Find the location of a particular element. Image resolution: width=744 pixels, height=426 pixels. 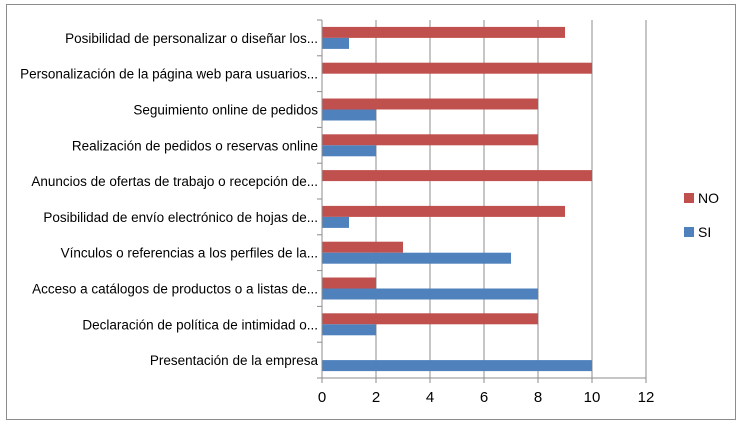

x-tick-label: 6 is located at coordinates (484, 397).